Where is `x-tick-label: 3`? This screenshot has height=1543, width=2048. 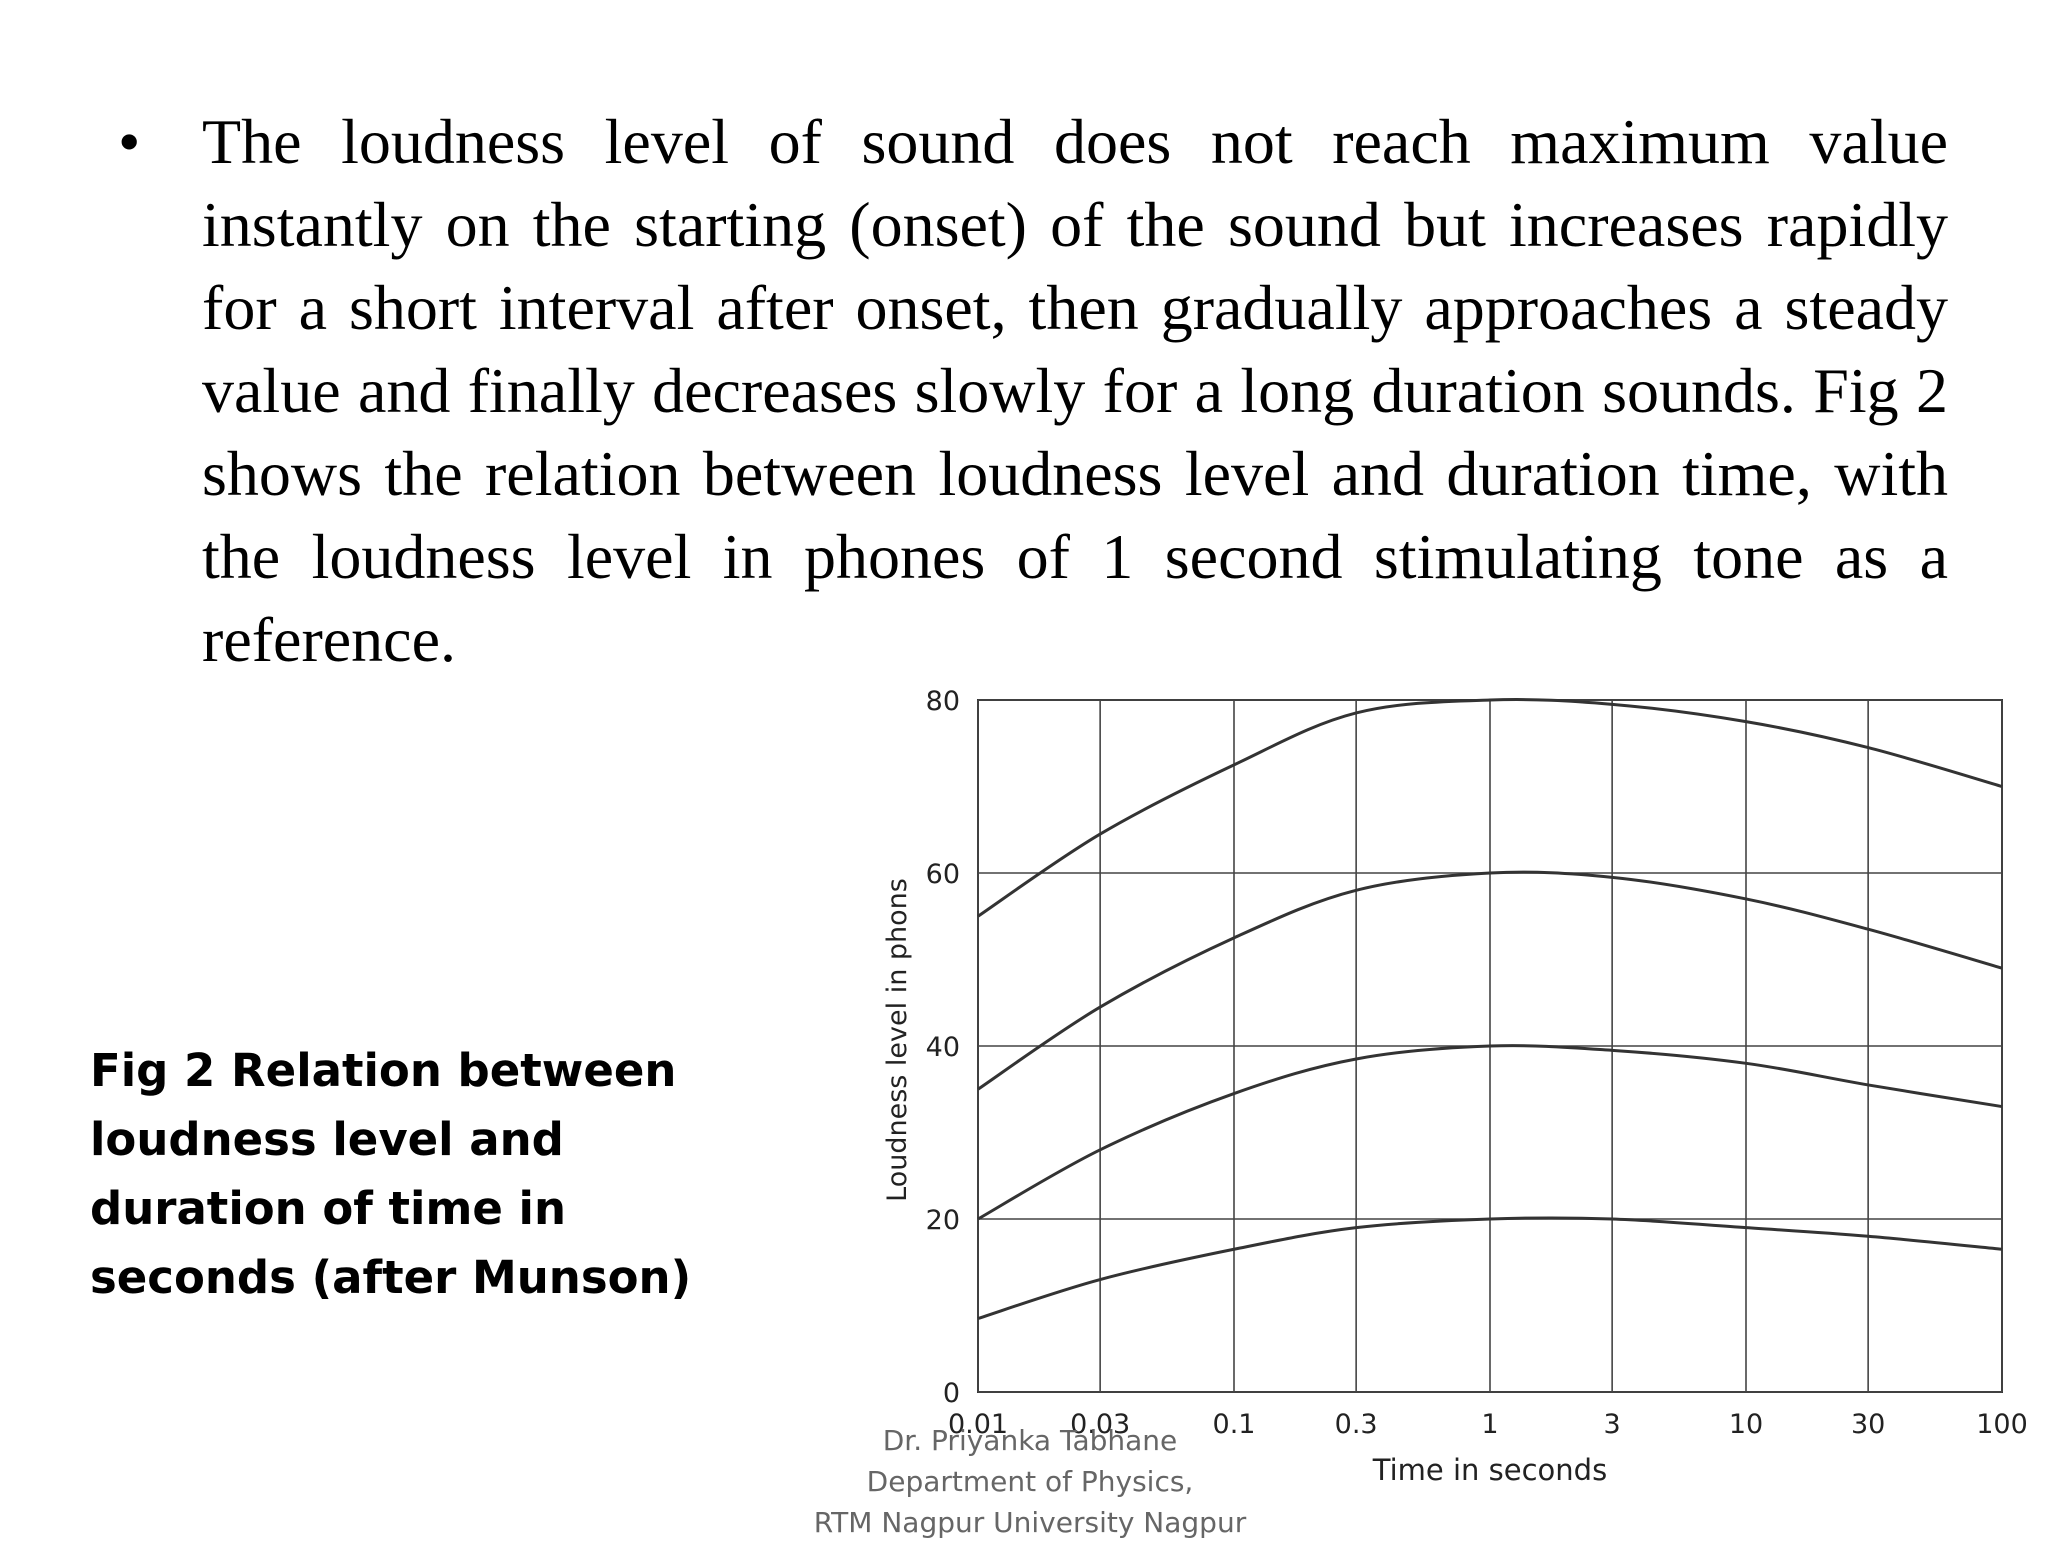 x-tick-label: 3 is located at coordinates (1612, 1424).